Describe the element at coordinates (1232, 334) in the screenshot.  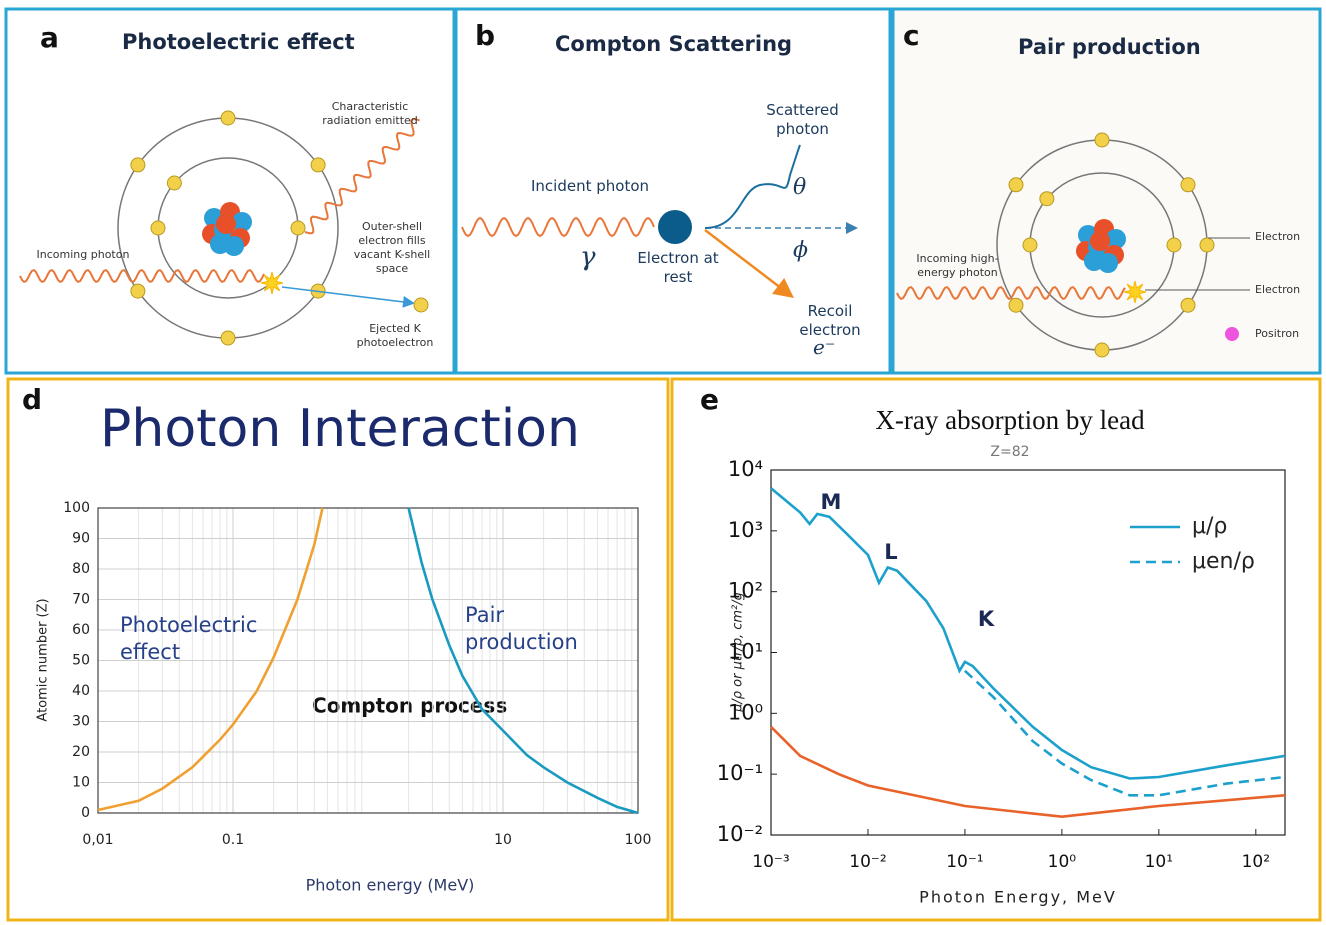
I see `positron` at that location.